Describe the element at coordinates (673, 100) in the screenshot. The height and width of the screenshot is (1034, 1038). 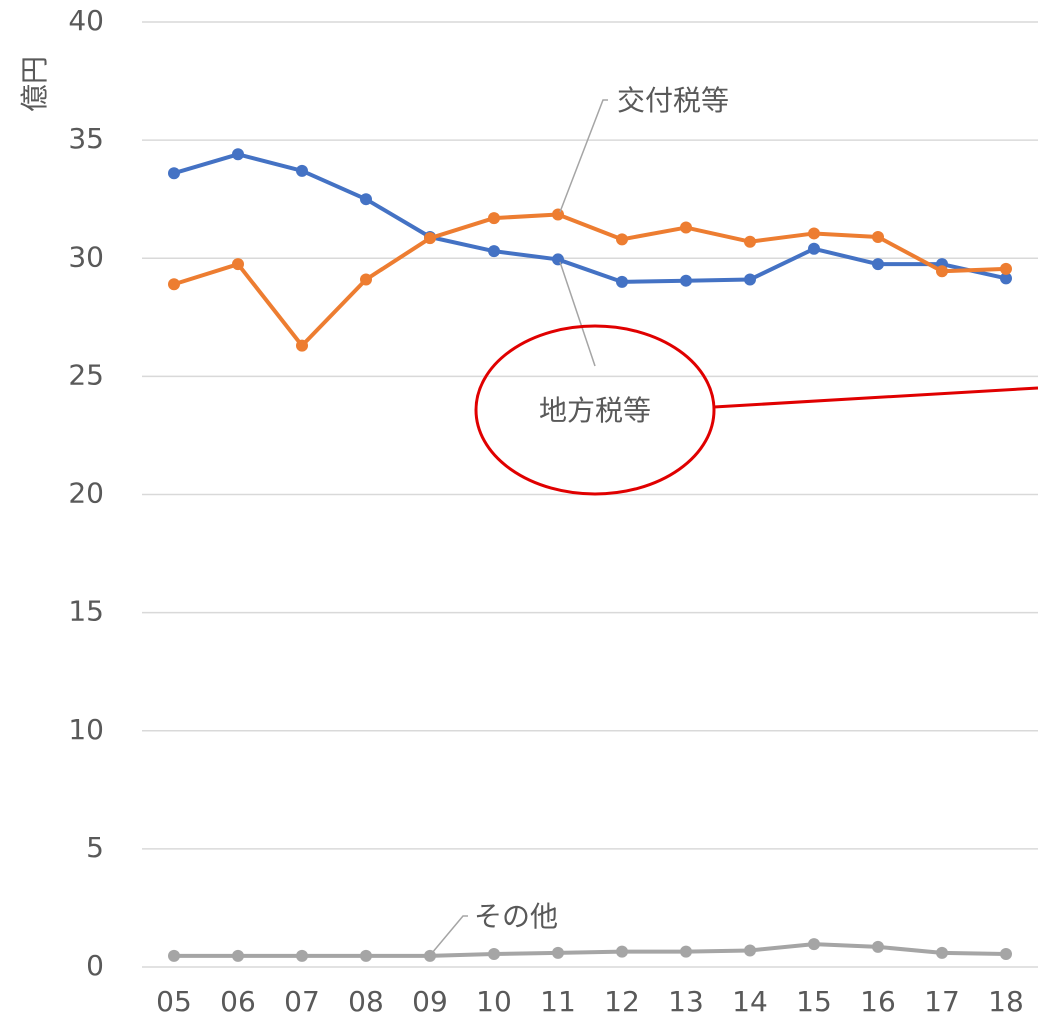
I see `series-label: 交付税等` at that location.